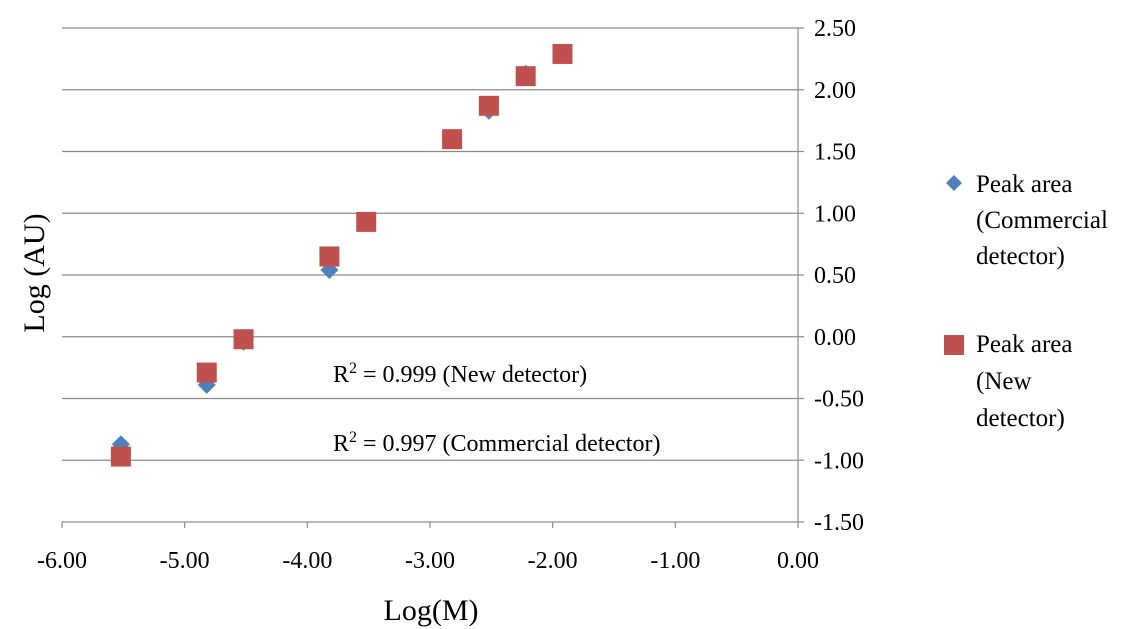 The height and width of the screenshot is (629, 1141). What do you see at coordinates (835, 276) in the screenshot?
I see `y-tick-label: 0.50` at bounding box center [835, 276].